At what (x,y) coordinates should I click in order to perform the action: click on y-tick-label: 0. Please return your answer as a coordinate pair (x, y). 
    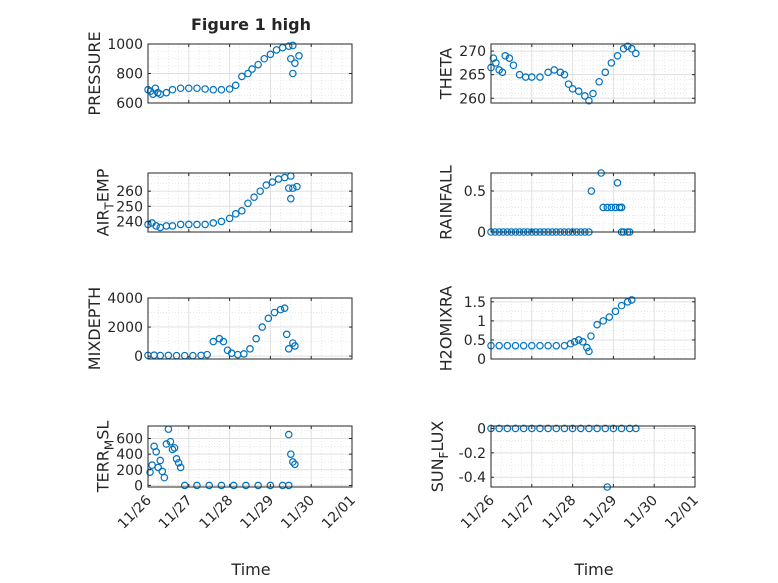
    Looking at the image, I should click on (481, 429).